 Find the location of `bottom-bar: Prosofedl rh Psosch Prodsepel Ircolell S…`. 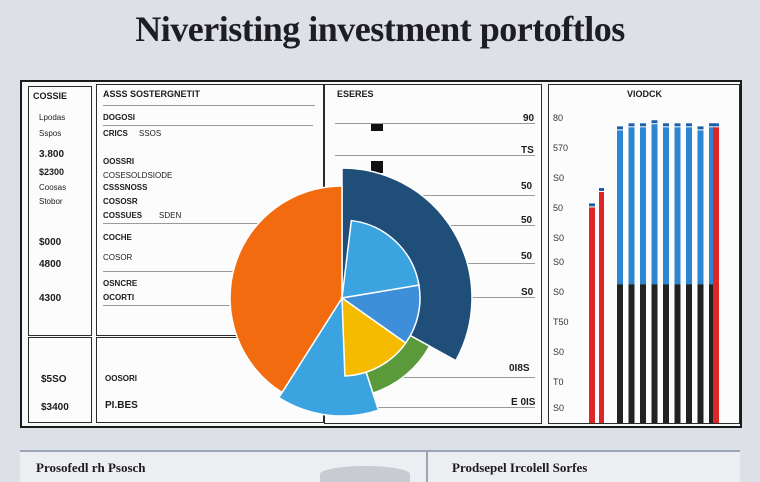

bottom-bar: Prosofedl rh Psosch Prodsepel Ircolell S… is located at coordinates (380, 466).